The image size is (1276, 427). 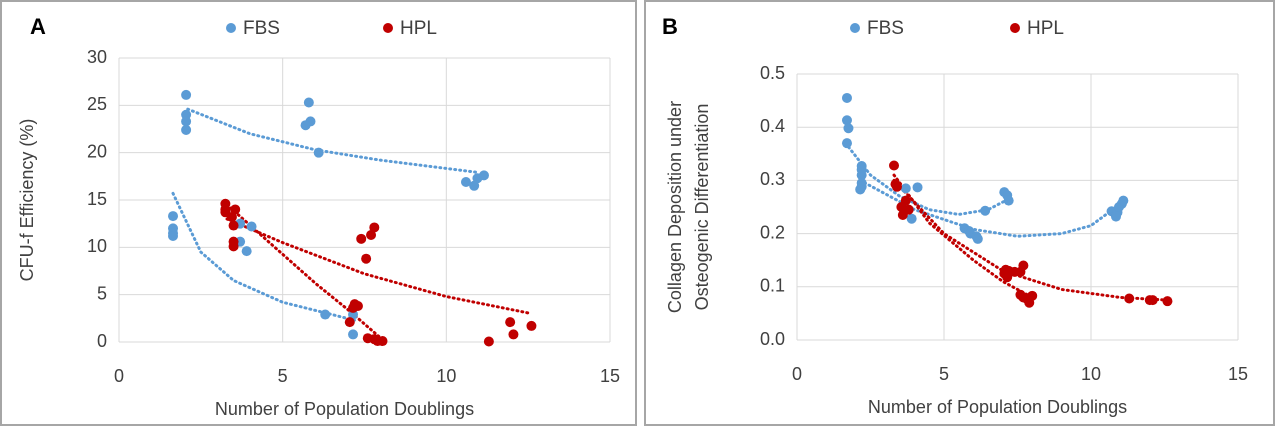 I want to click on y-tick-label: 25, so click(x=97, y=104).